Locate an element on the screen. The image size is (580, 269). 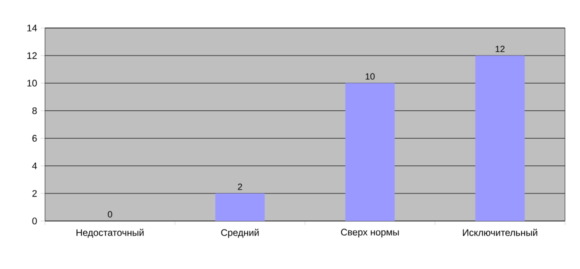
data-label: 0 is located at coordinates (110, 214).